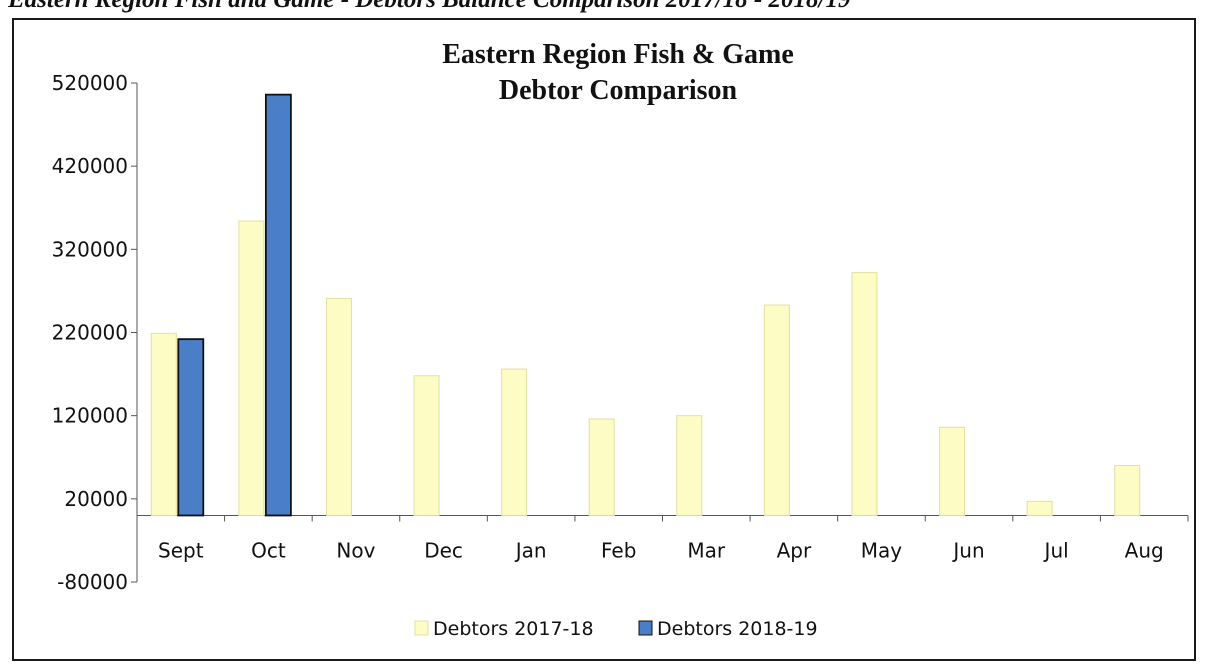 This screenshot has width=1209, height=666. I want to click on y-tick-label: 120000, so click(90, 416).